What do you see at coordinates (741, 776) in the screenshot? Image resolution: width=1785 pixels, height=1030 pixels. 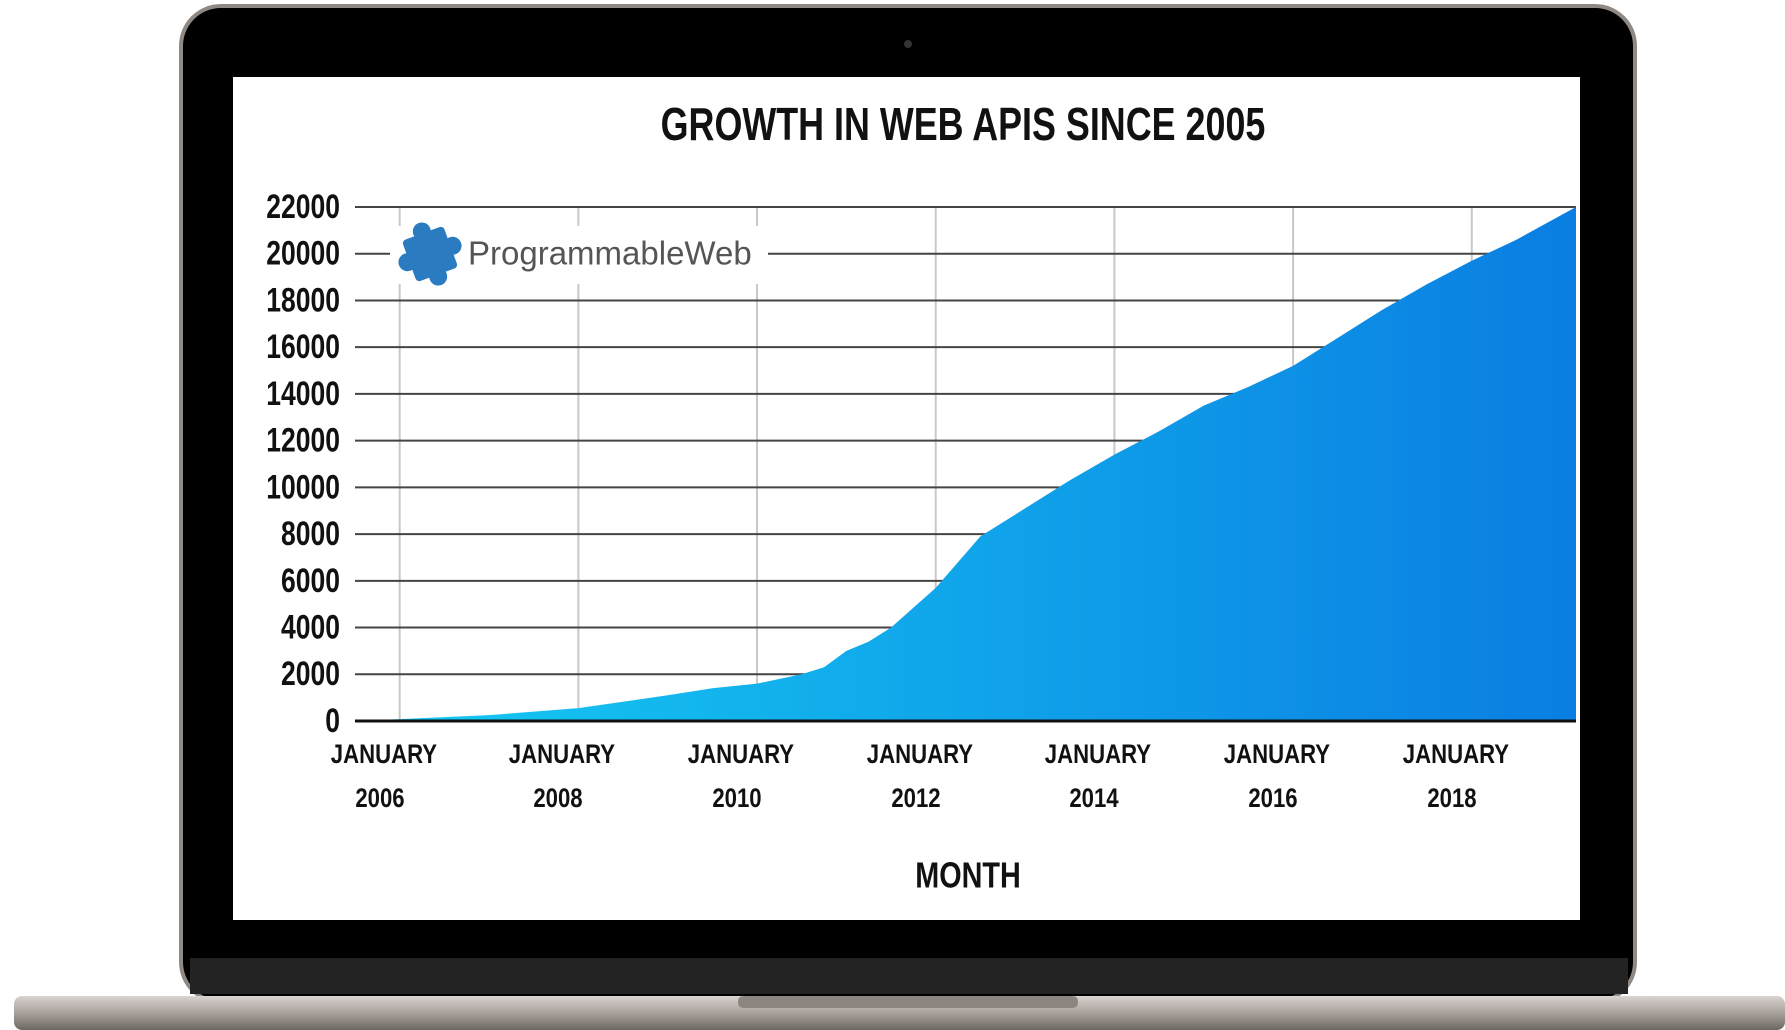 I see `x-tick-label: JANUARY 2010` at bounding box center [741, 776].